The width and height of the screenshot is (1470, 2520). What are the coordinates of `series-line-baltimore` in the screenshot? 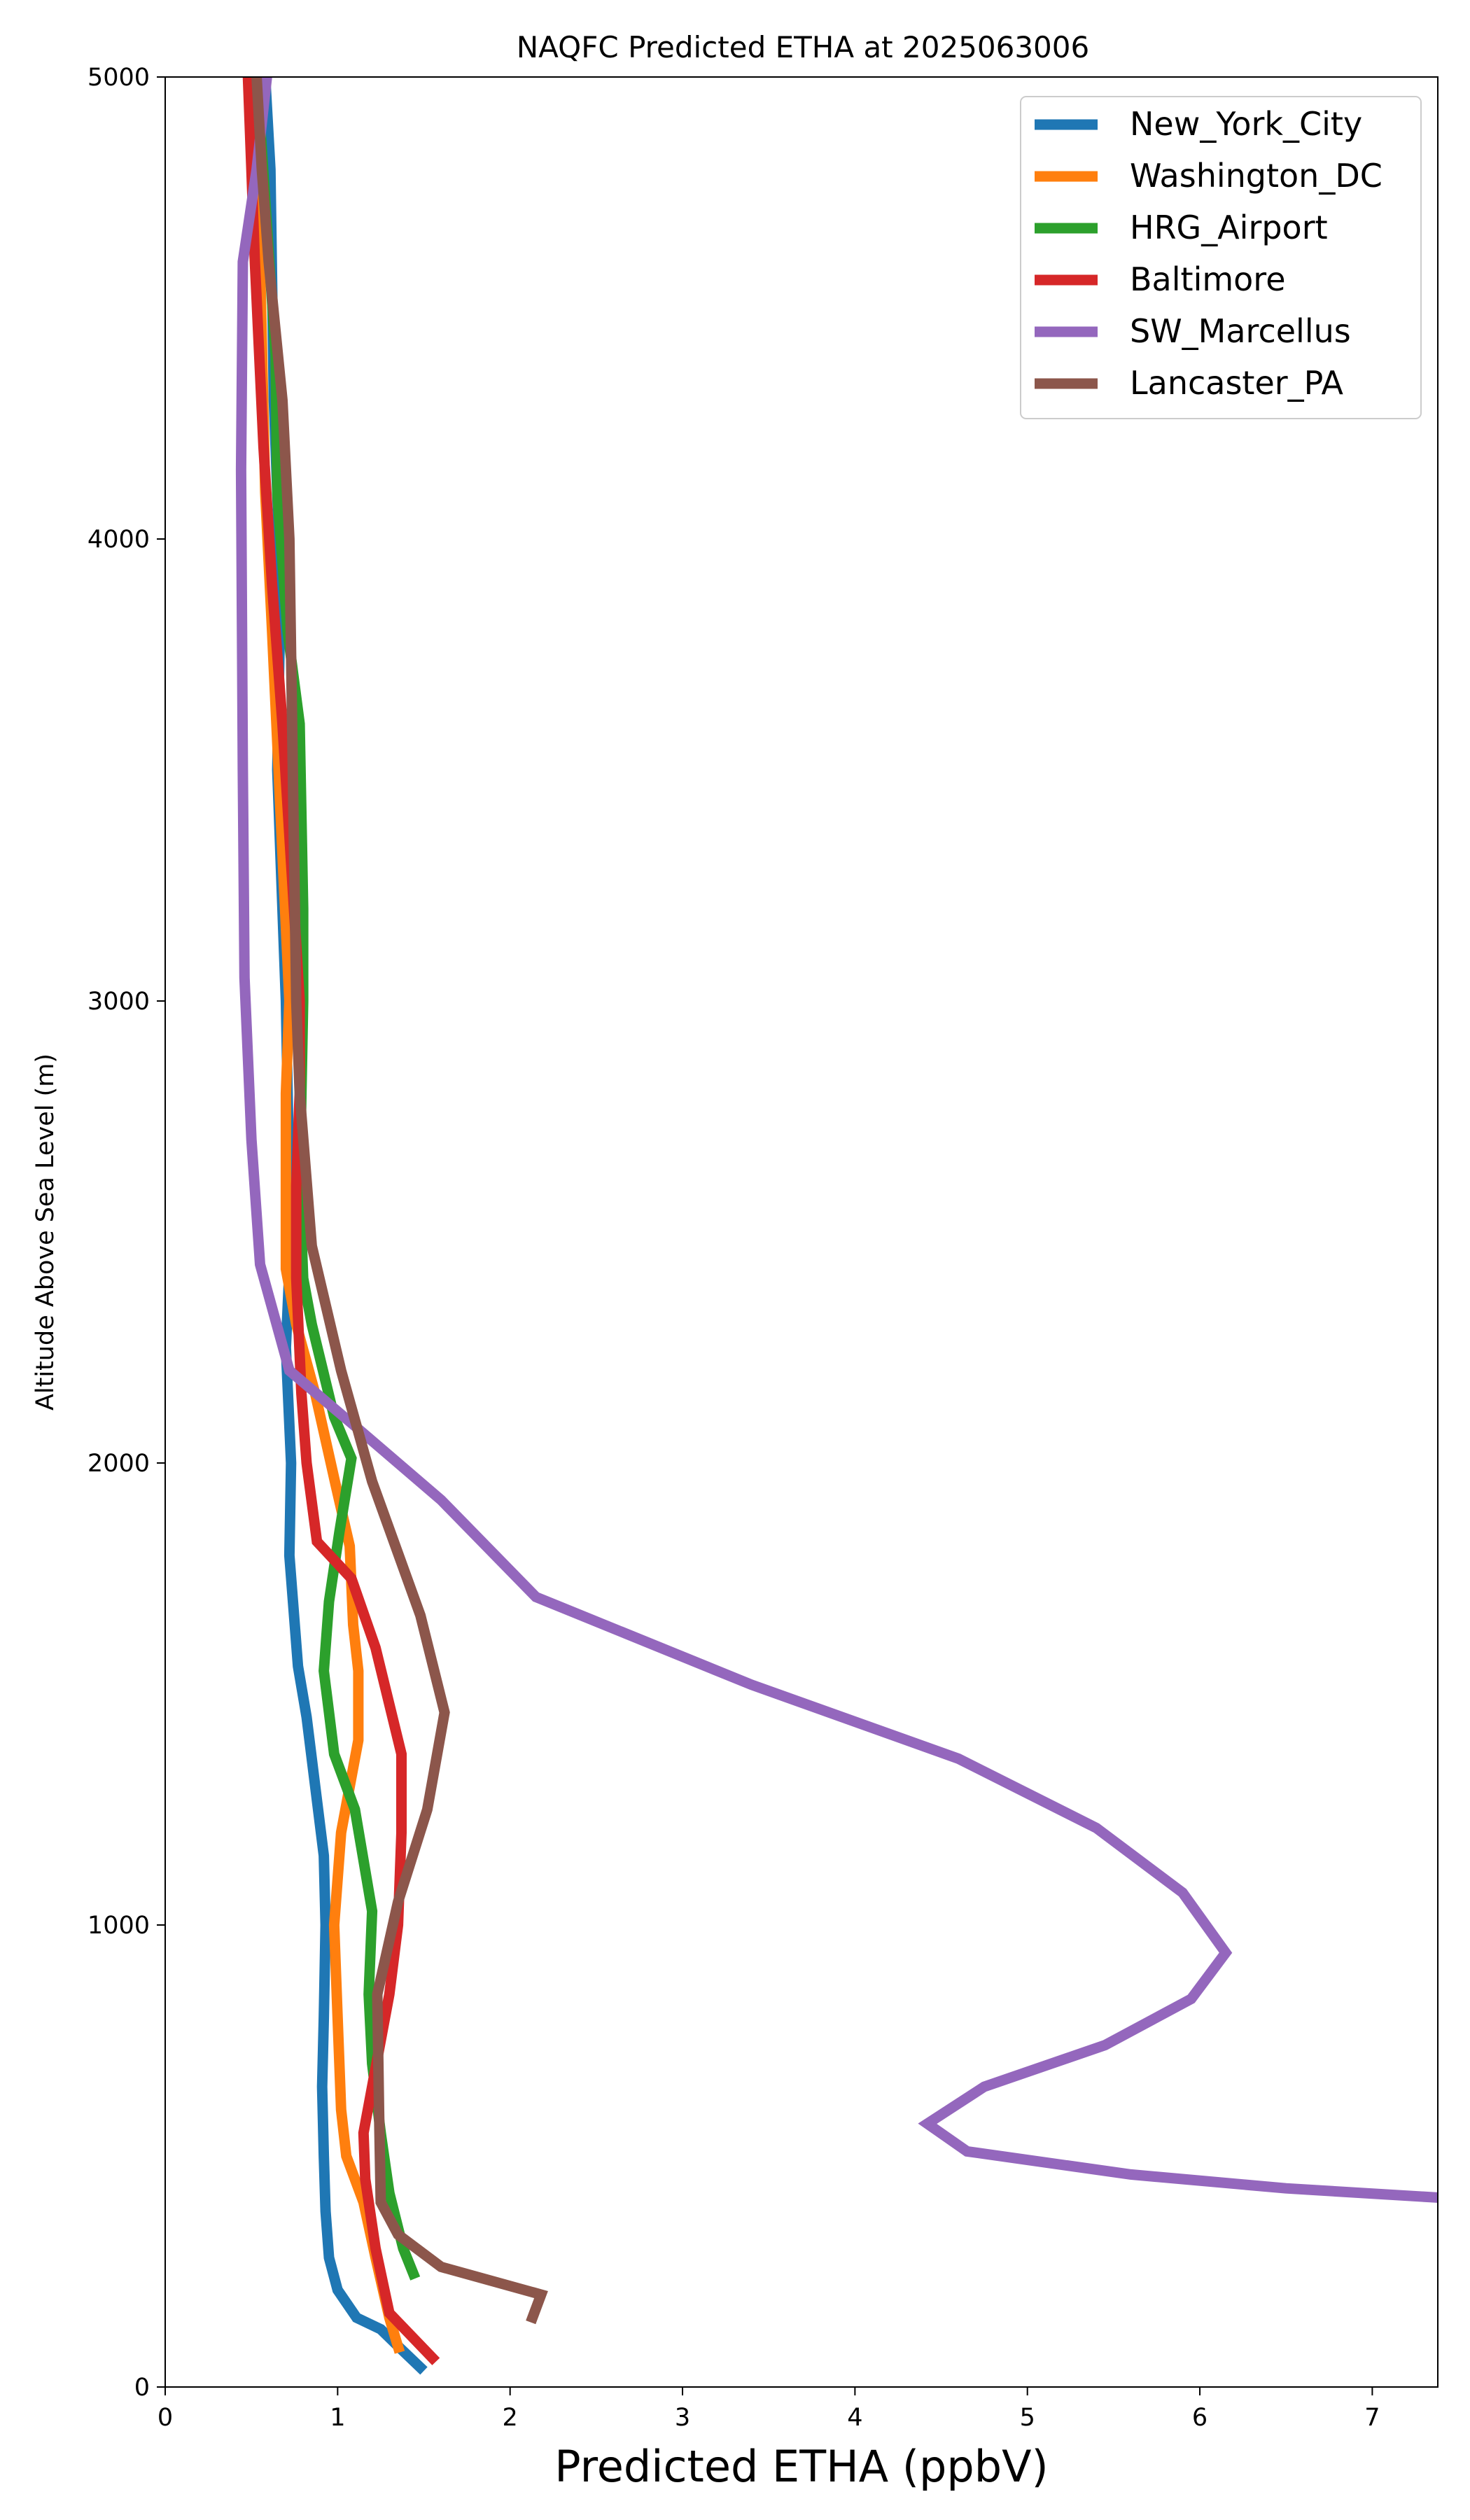 It's located at (341, 1221).